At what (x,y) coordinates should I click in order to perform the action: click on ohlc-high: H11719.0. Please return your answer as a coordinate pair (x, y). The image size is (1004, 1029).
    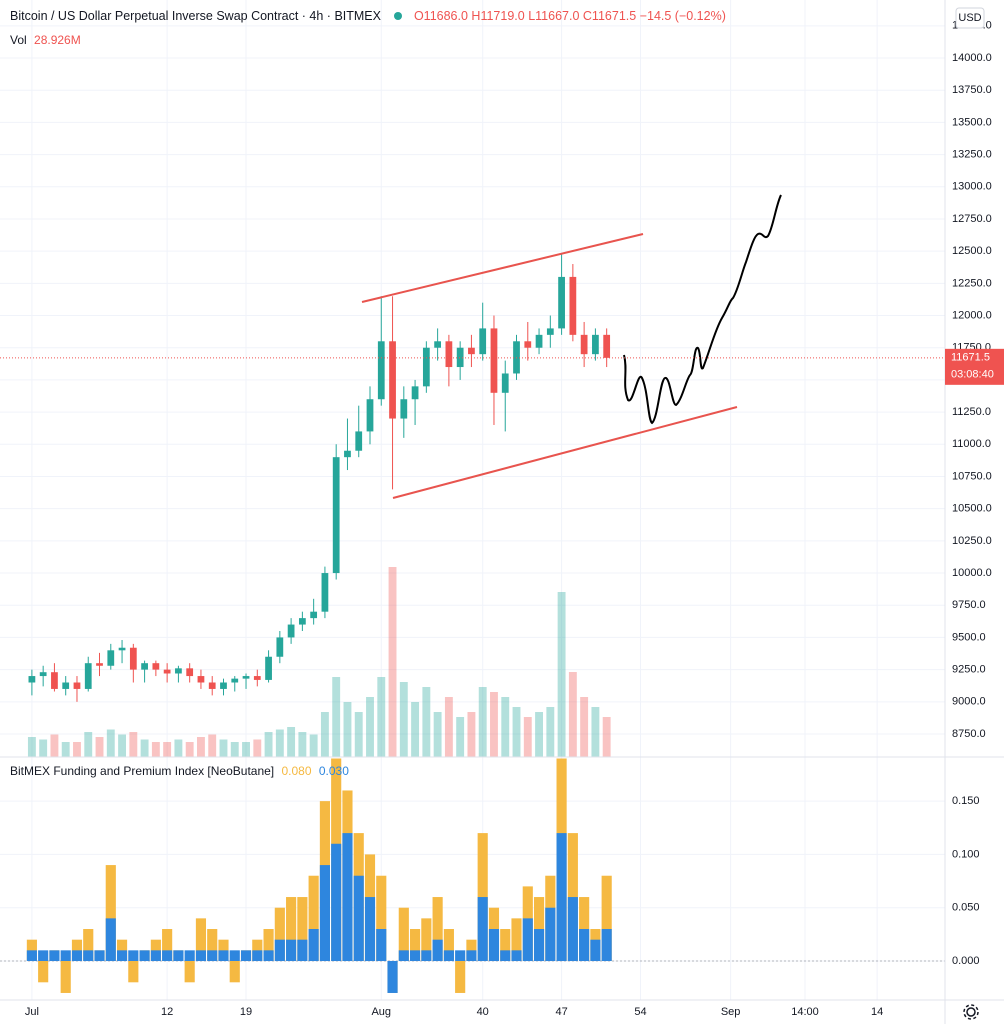
    Looking at the image, I should click on (498, 16).